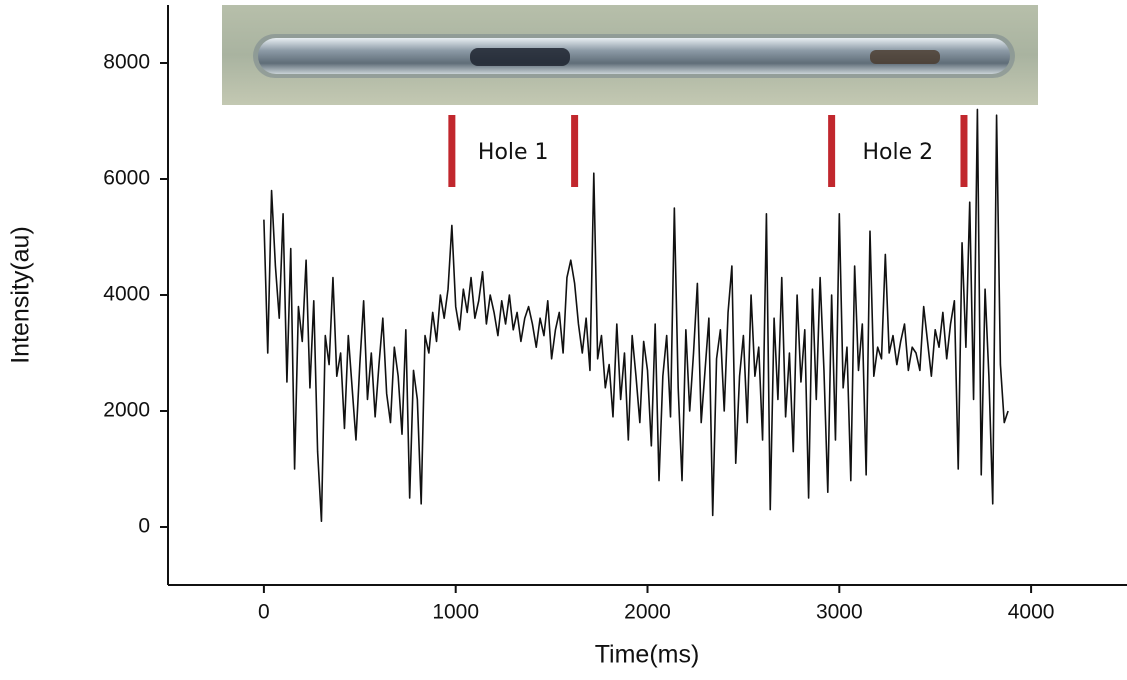 Image resolution: width=1127 pixels, height=680 pixels. Describe the element at coordinates (647, 655) in the screenshot. I see `x-axis-title: Time(ms)` at that location.